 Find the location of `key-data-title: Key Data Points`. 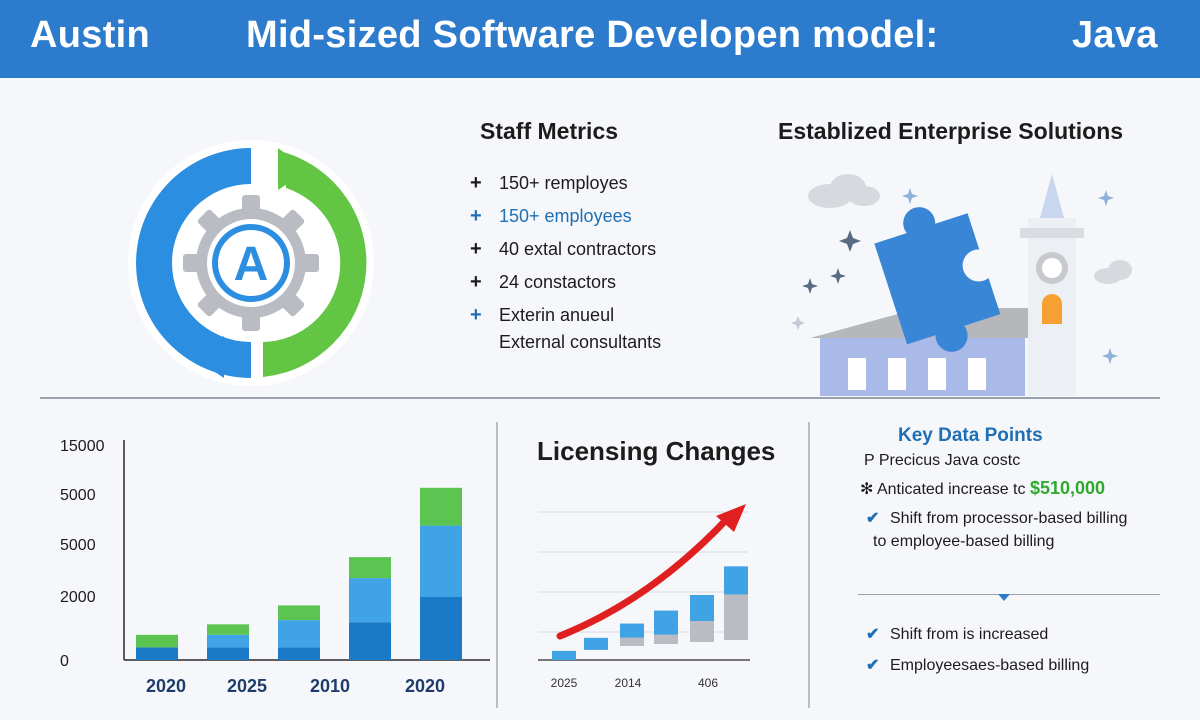

key-data-title: Key Data Points is located at coordinates (970, 435).